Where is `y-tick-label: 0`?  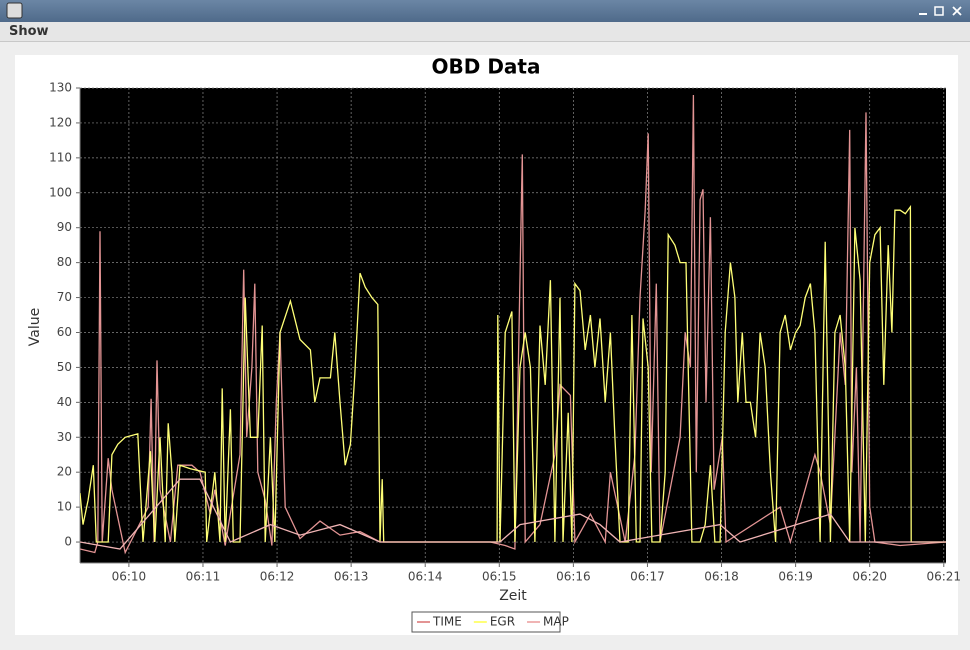
y-tick-label: 0 is located at coordinates (68, 542).